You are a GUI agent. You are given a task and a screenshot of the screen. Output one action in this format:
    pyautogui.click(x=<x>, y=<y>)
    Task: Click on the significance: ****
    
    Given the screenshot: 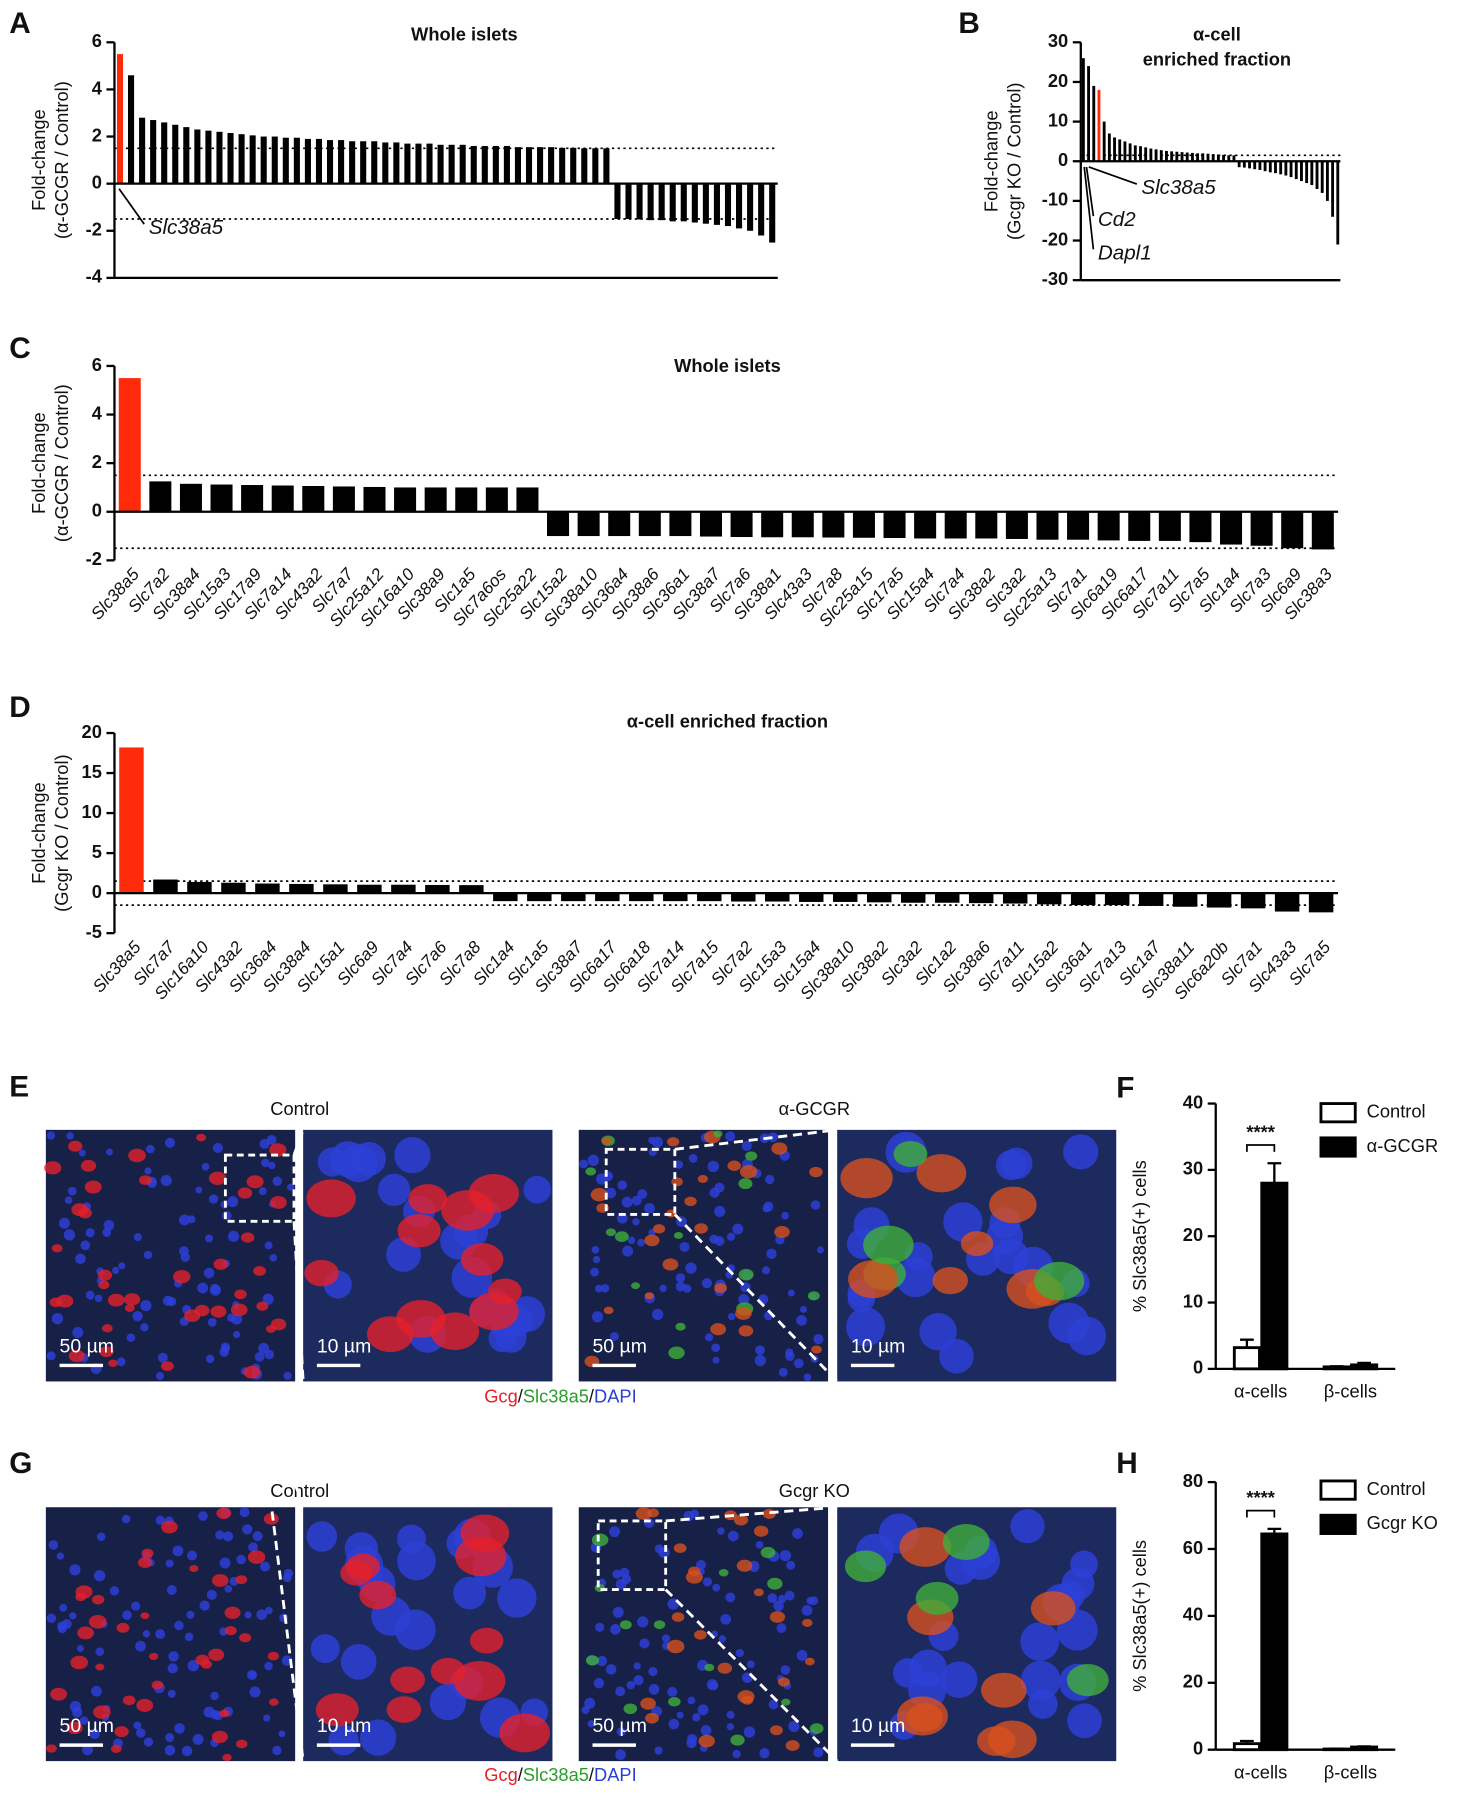 What is the action you would take?
    pyautogui.click(x=1260, y=1131)
    